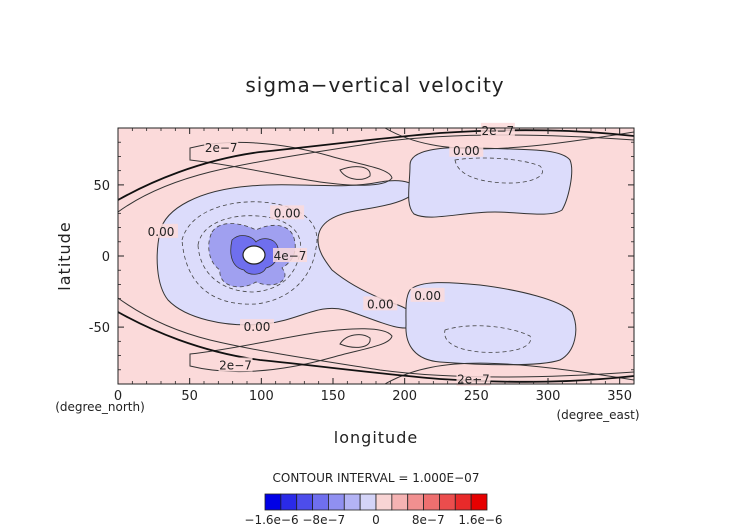 The width and height of the screenshot is (752, 532). I want to click on y-tick-label: -50, so click(99, 328).